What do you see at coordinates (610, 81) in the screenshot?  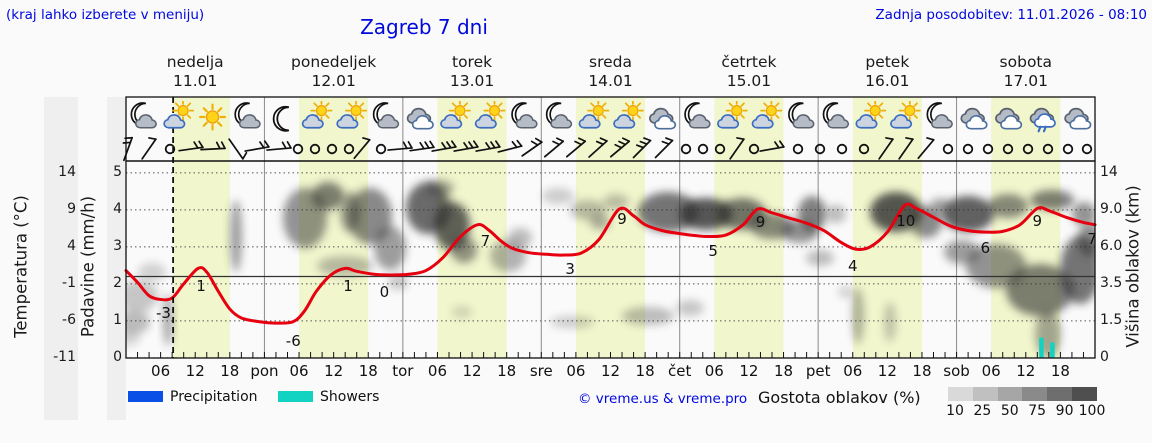 I see `day-date: 14.01` at bounding box center [610, 81].